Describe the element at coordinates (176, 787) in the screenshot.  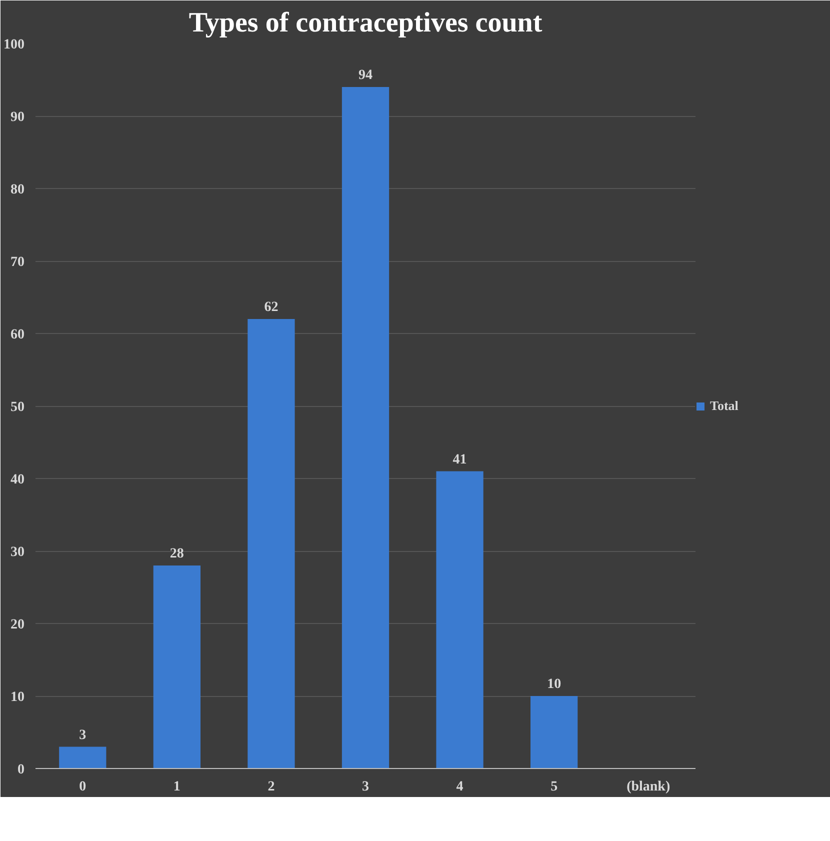
I see `x-tick-label: 1` at that location.